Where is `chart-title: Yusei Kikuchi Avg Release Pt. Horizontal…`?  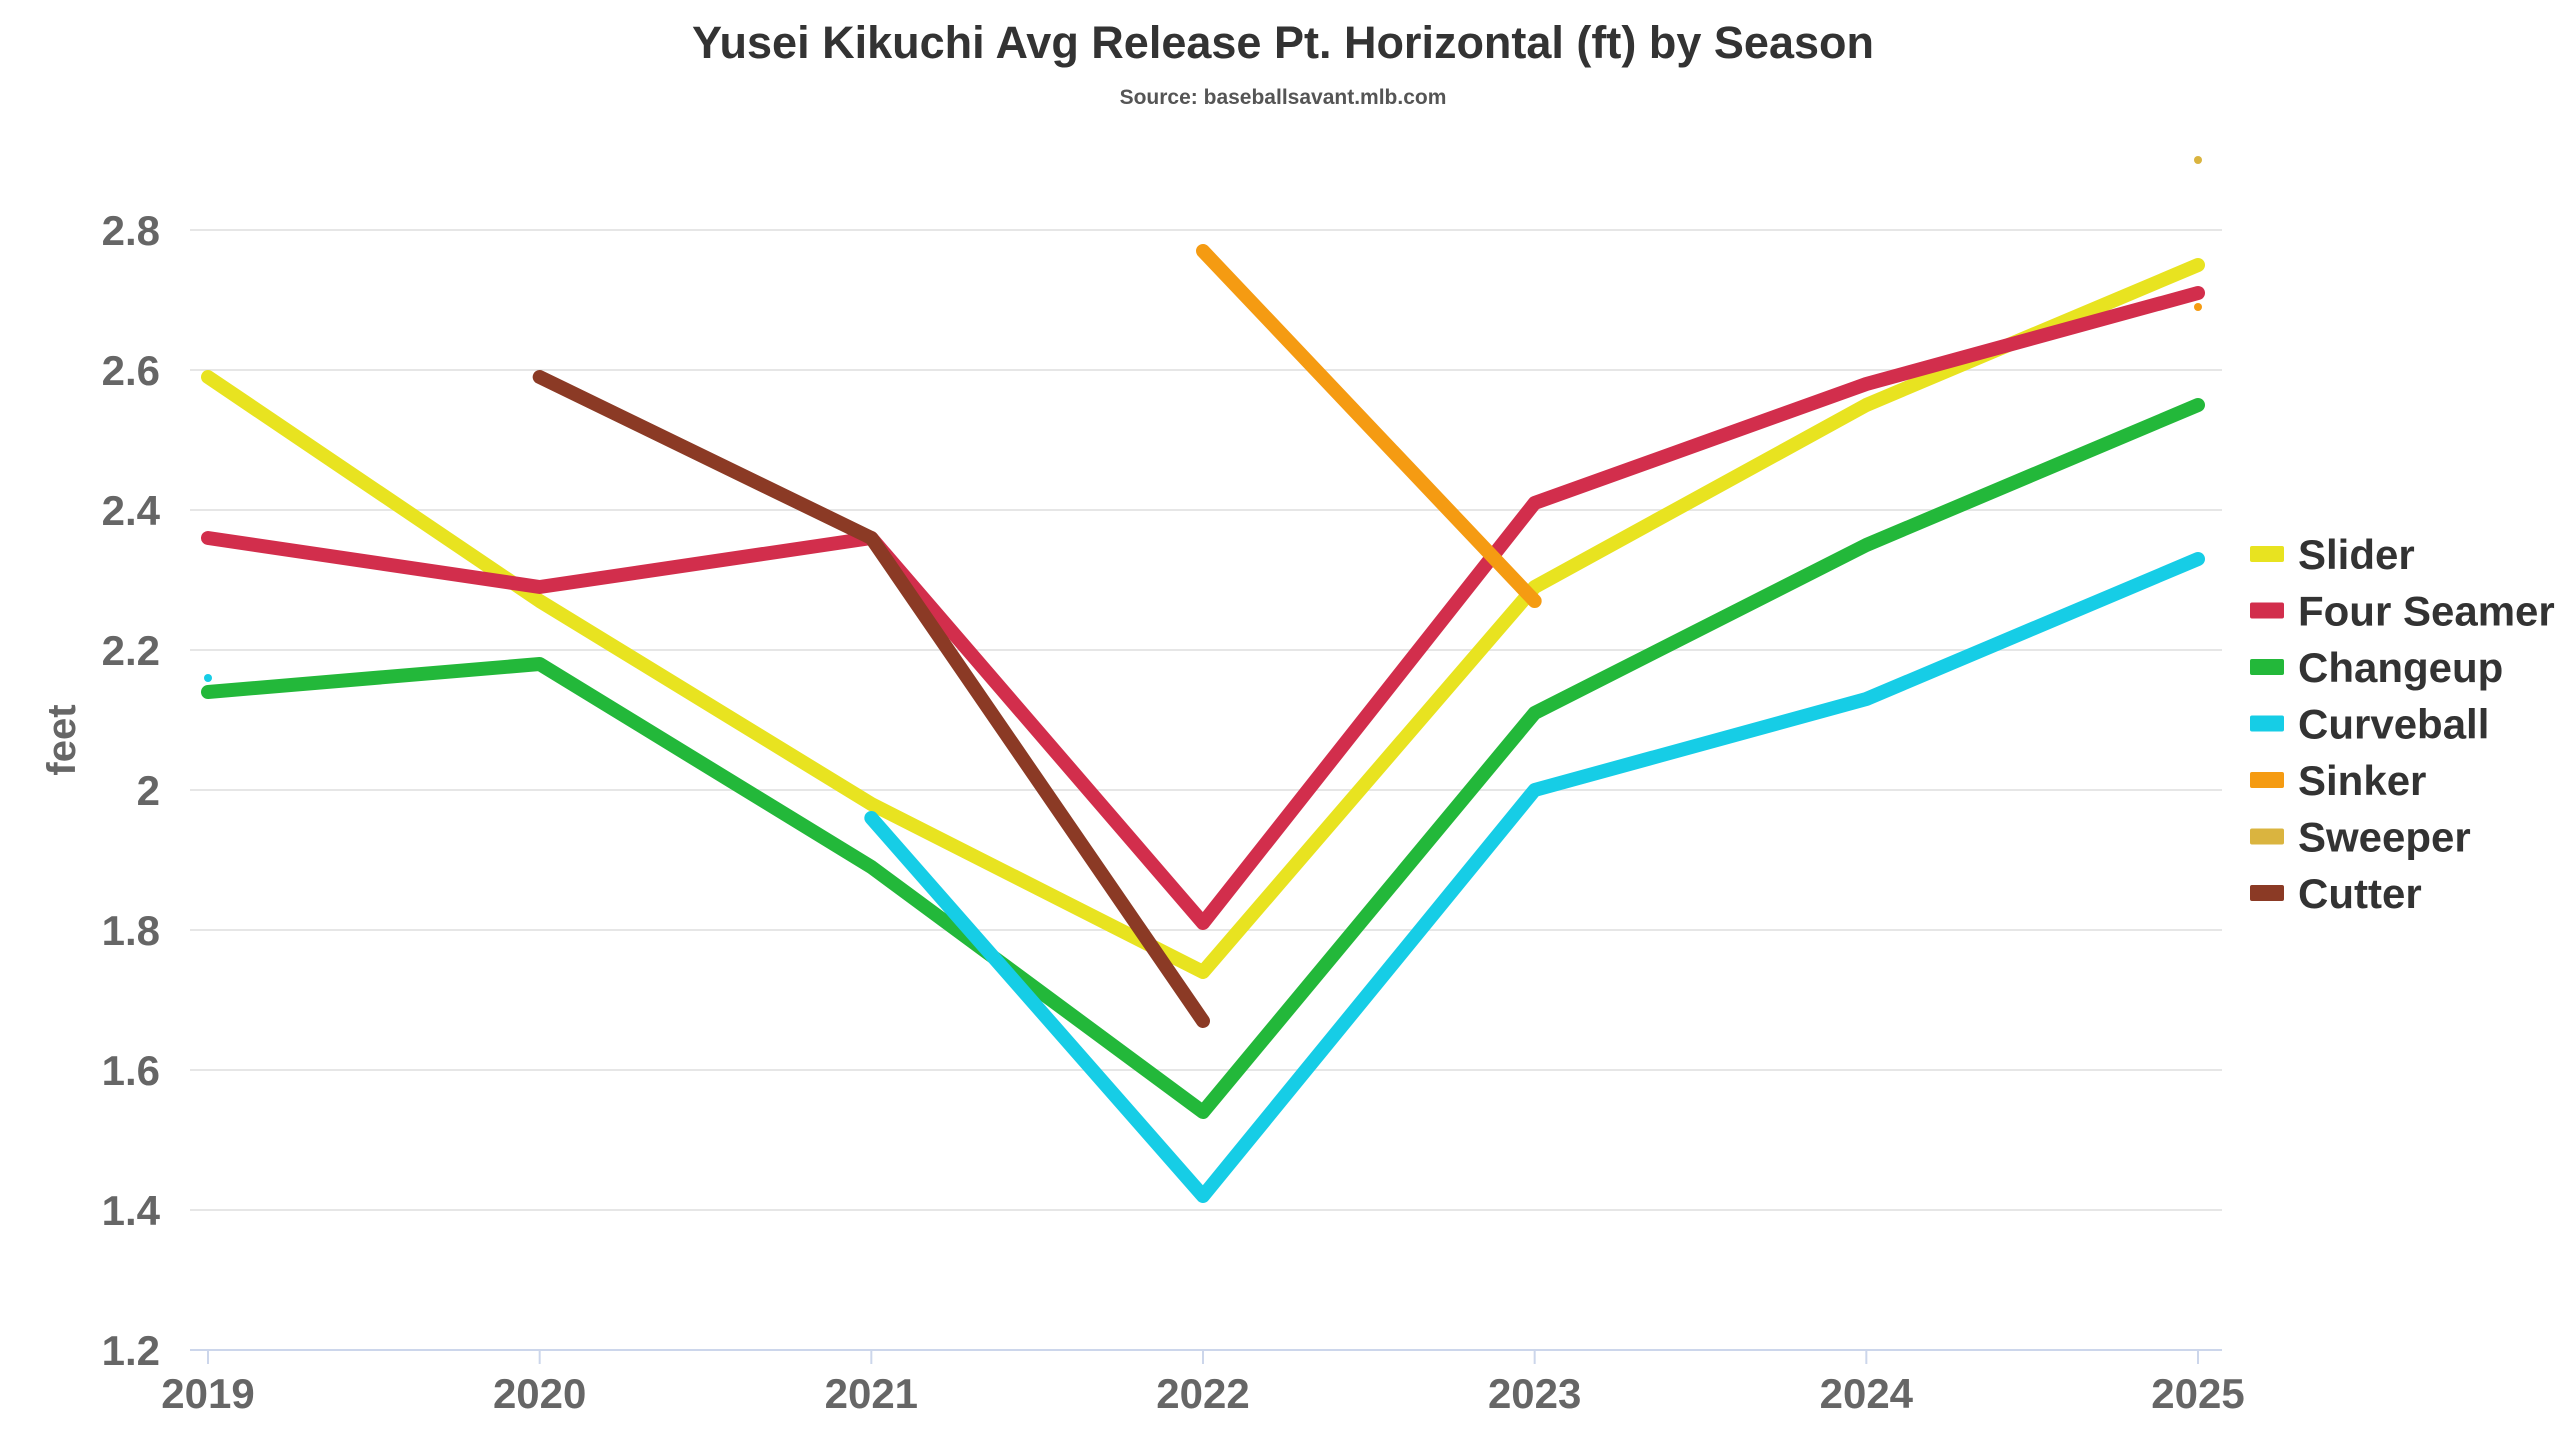 chart-title: Yusei Kikuchi Avg Release Pt. Horizontal… is located at coordinates (1283, 42).